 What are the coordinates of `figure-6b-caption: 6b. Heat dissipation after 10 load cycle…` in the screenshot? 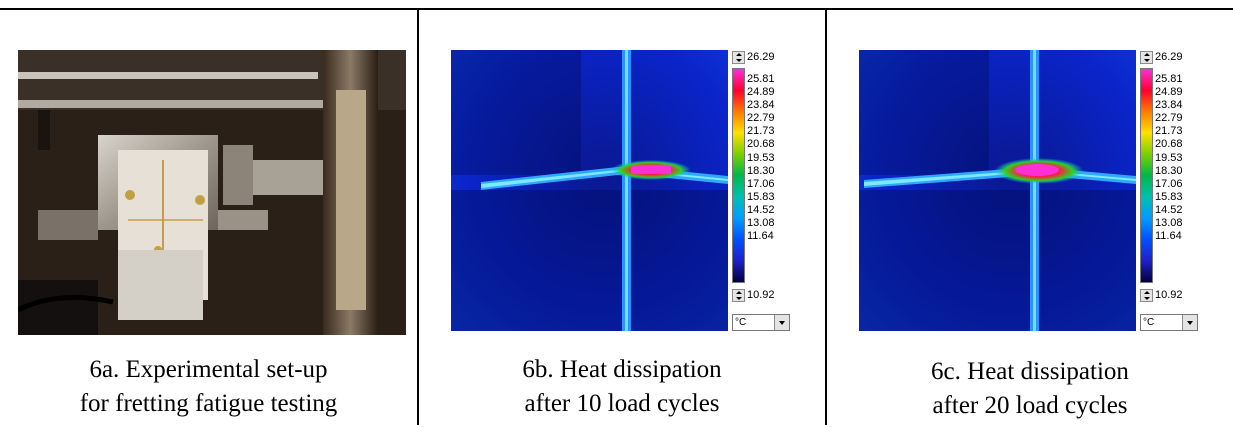 It's located at (622, 387).